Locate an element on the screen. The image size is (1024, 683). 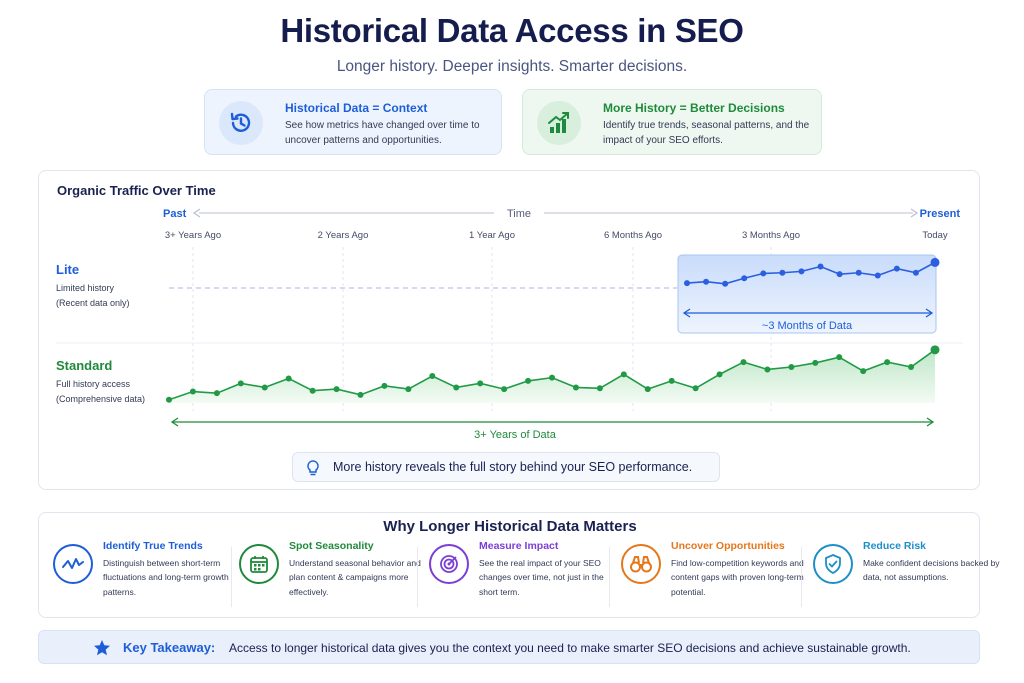
axis-label: Time is located at coordinates (519, 214).